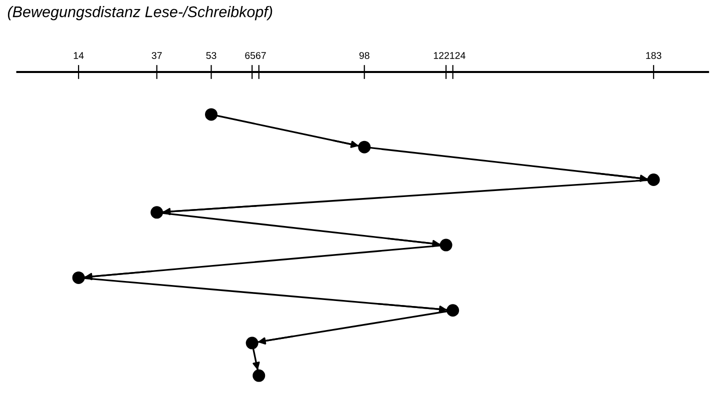  What do you see at coordinates (458, 55) in the screenshot?
I see `x-tick-label: 124` at bounding box center [458, 55].